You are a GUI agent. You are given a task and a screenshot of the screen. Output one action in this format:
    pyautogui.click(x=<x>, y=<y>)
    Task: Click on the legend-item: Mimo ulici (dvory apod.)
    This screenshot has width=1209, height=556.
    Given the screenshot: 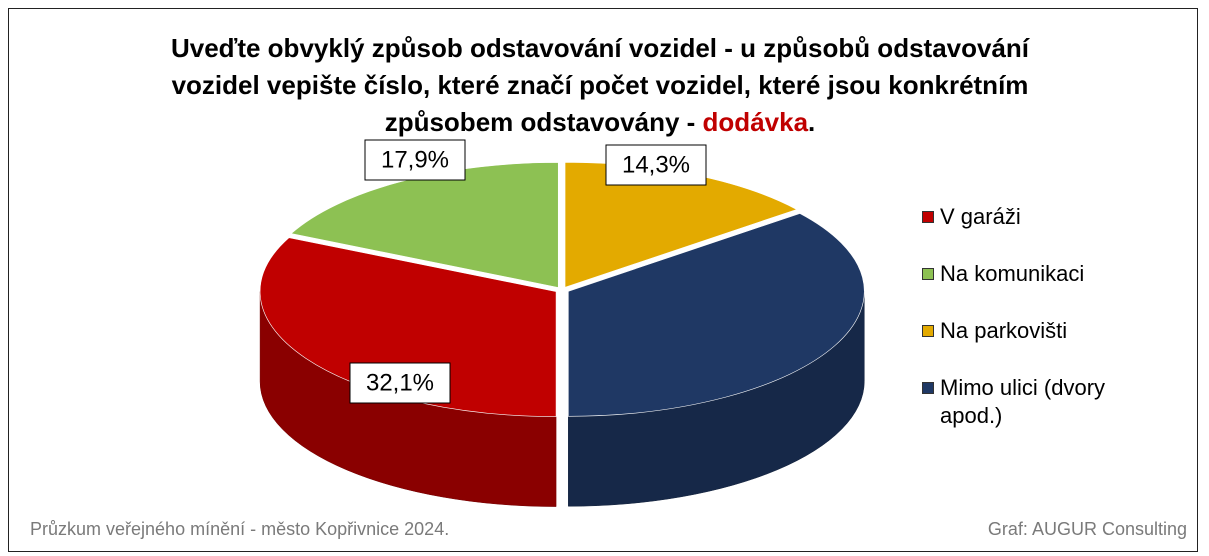 What is the action you would take?
    pyautogui.click(x=1027, y=402)
    